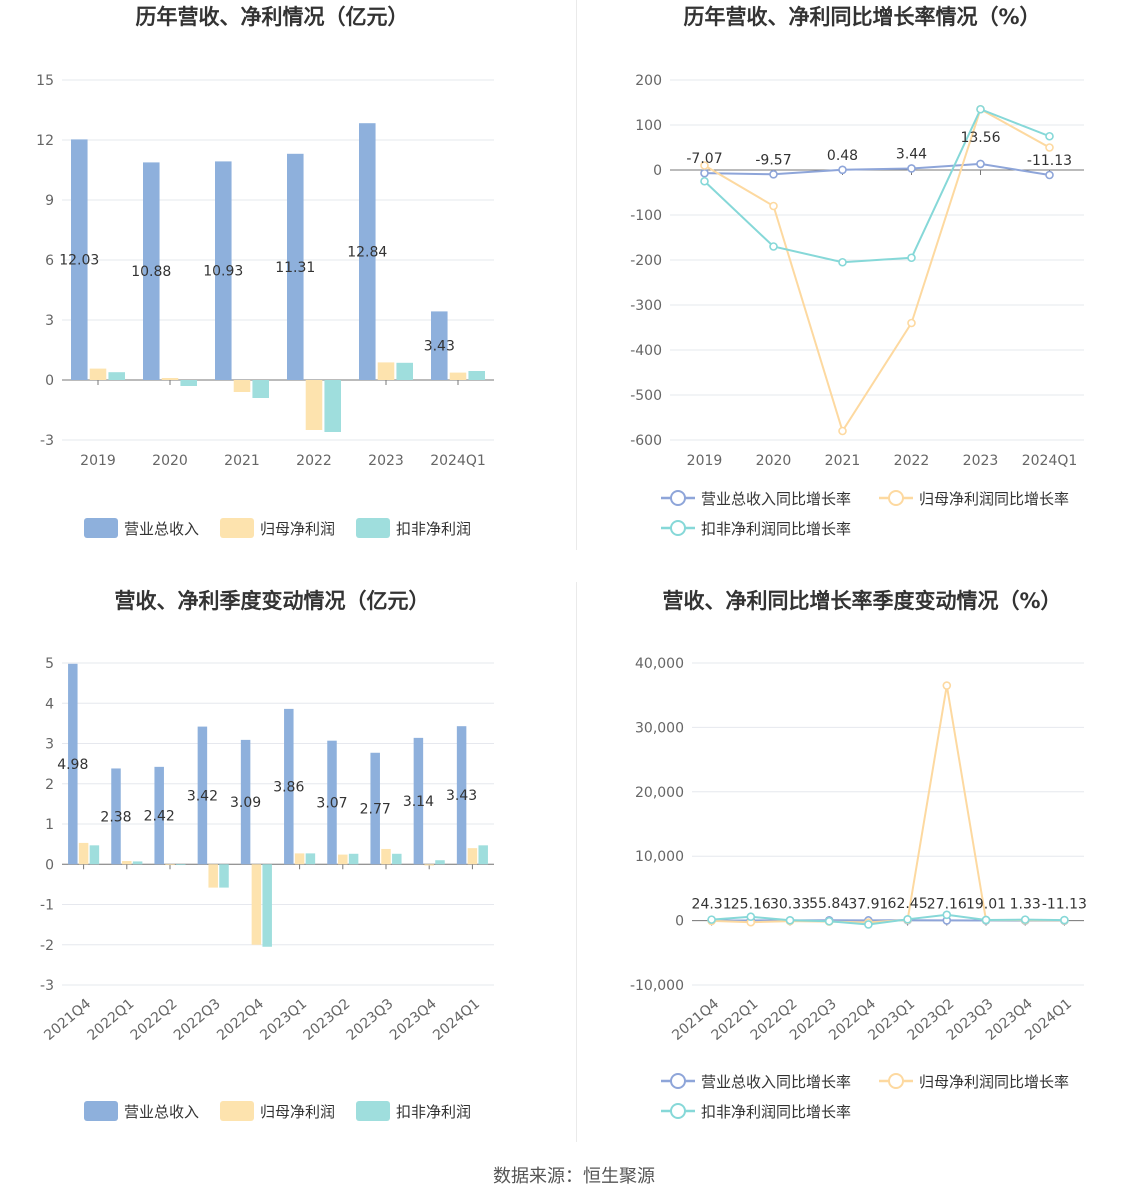 Image resolution: width=1148 pixels, height=1202 pixels. Describe the element at coordinates (986, 904) in the screenshot. I see `data-label: 19.01` at that location.